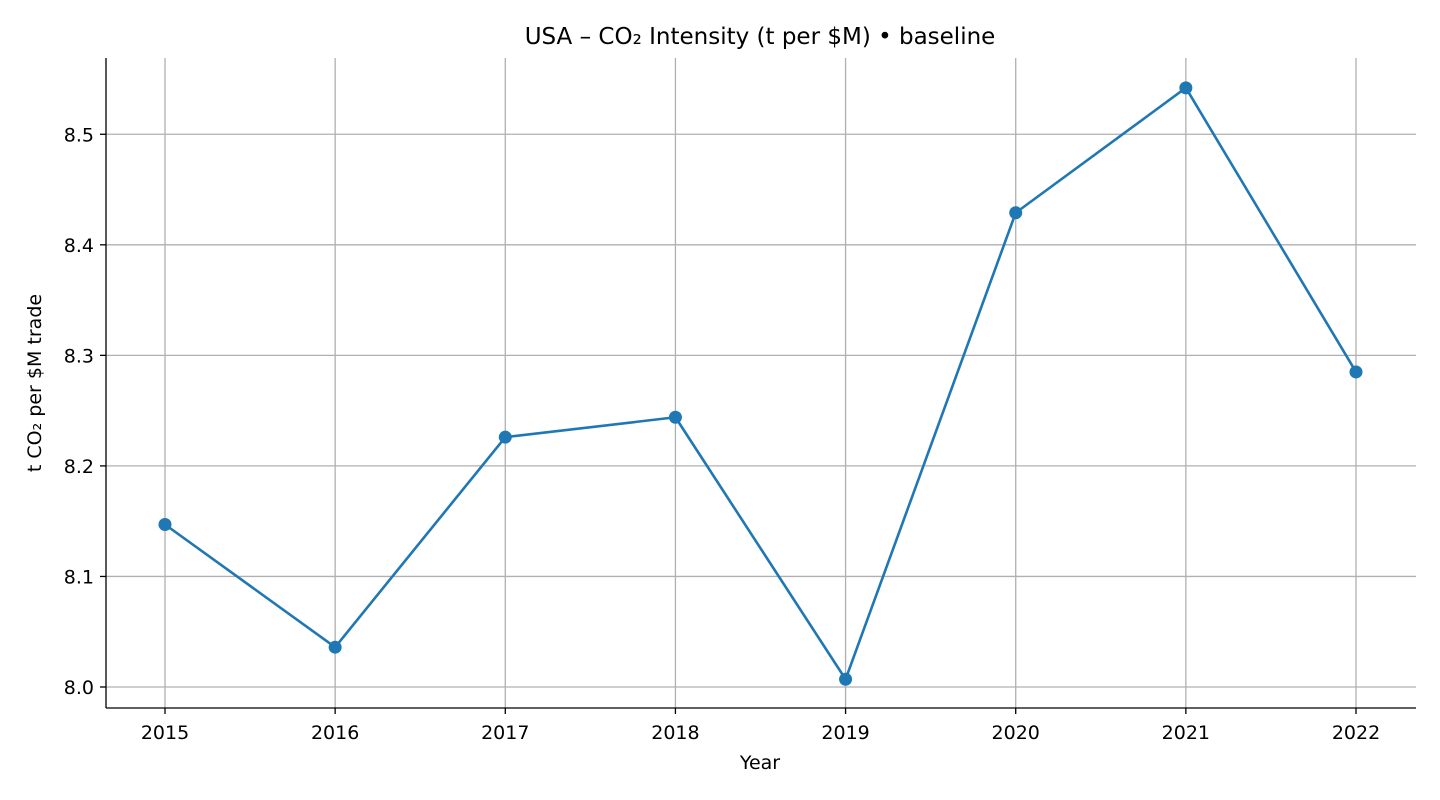  Describe the element at coordinates (1356, 733) in the screenshot. I see `x-tick-label: 2022` at that location.